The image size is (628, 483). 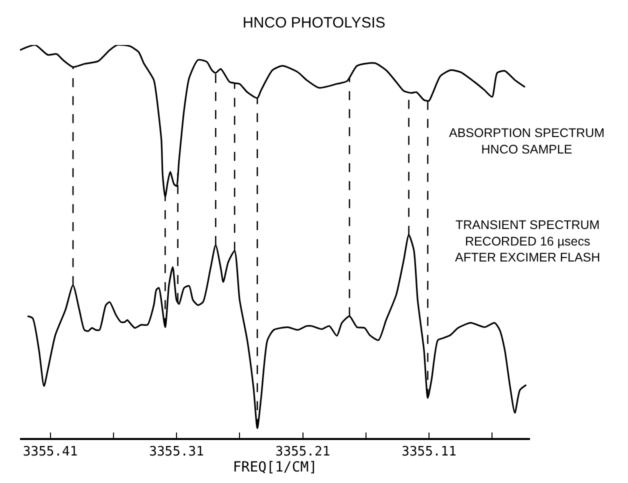 I want to click on annotation: TRANSIENT SPECTRUM RECORDED 16 µsecs AFTER EXCIMER FLASH, so click(x=527, y=241).